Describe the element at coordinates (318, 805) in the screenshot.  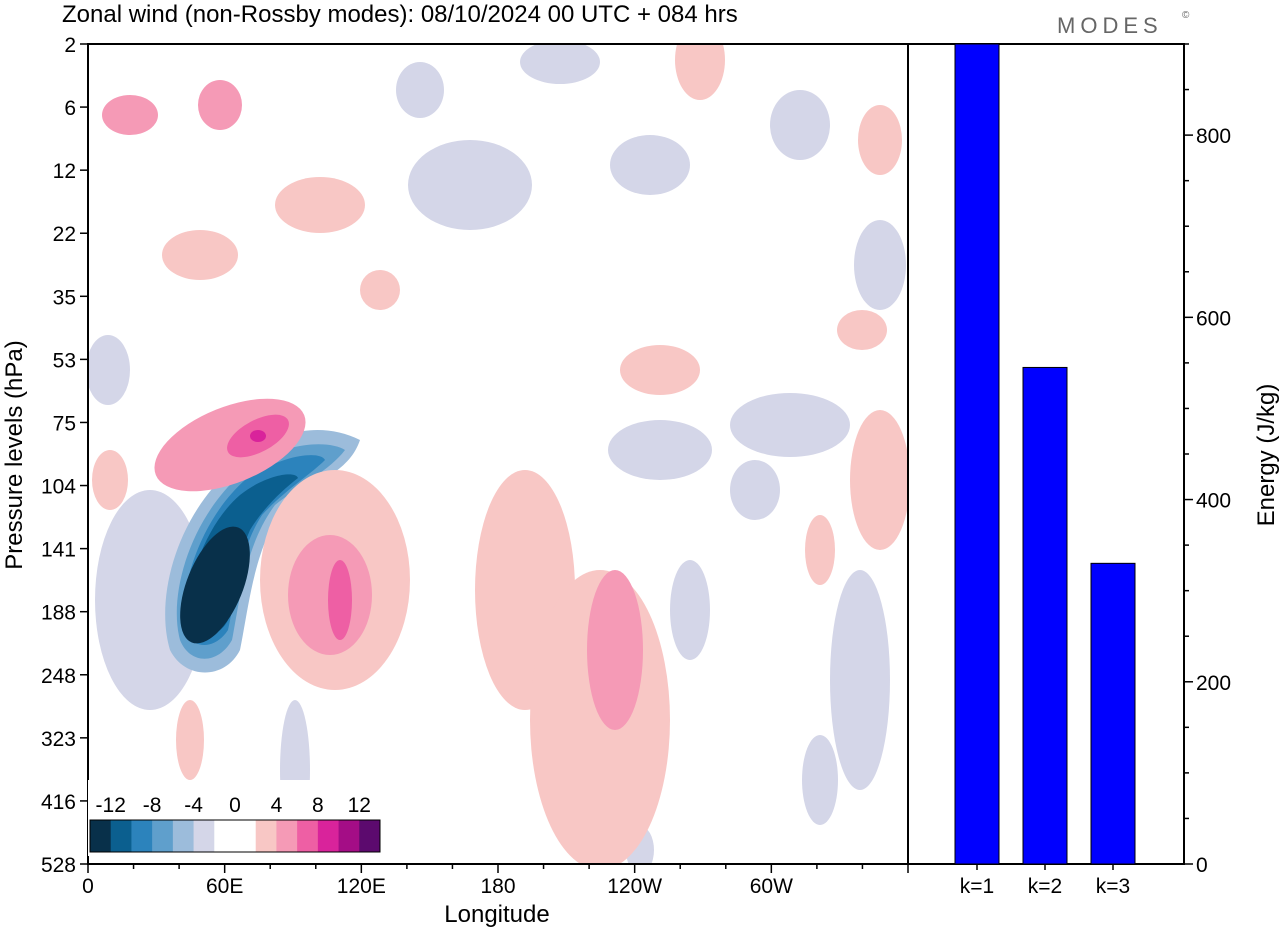
I see `colorbar-label: 8` at that location.